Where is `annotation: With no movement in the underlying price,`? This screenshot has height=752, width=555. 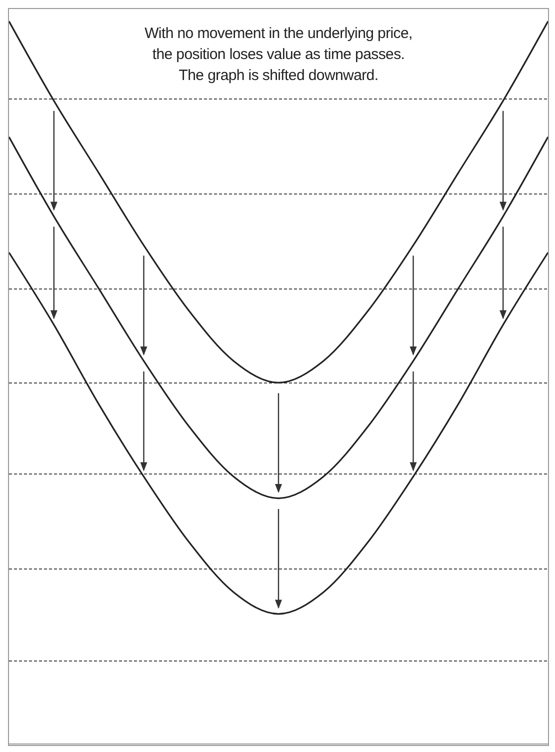 annotation: With no movement in the underlying price, is located at coordinates (278, 33).